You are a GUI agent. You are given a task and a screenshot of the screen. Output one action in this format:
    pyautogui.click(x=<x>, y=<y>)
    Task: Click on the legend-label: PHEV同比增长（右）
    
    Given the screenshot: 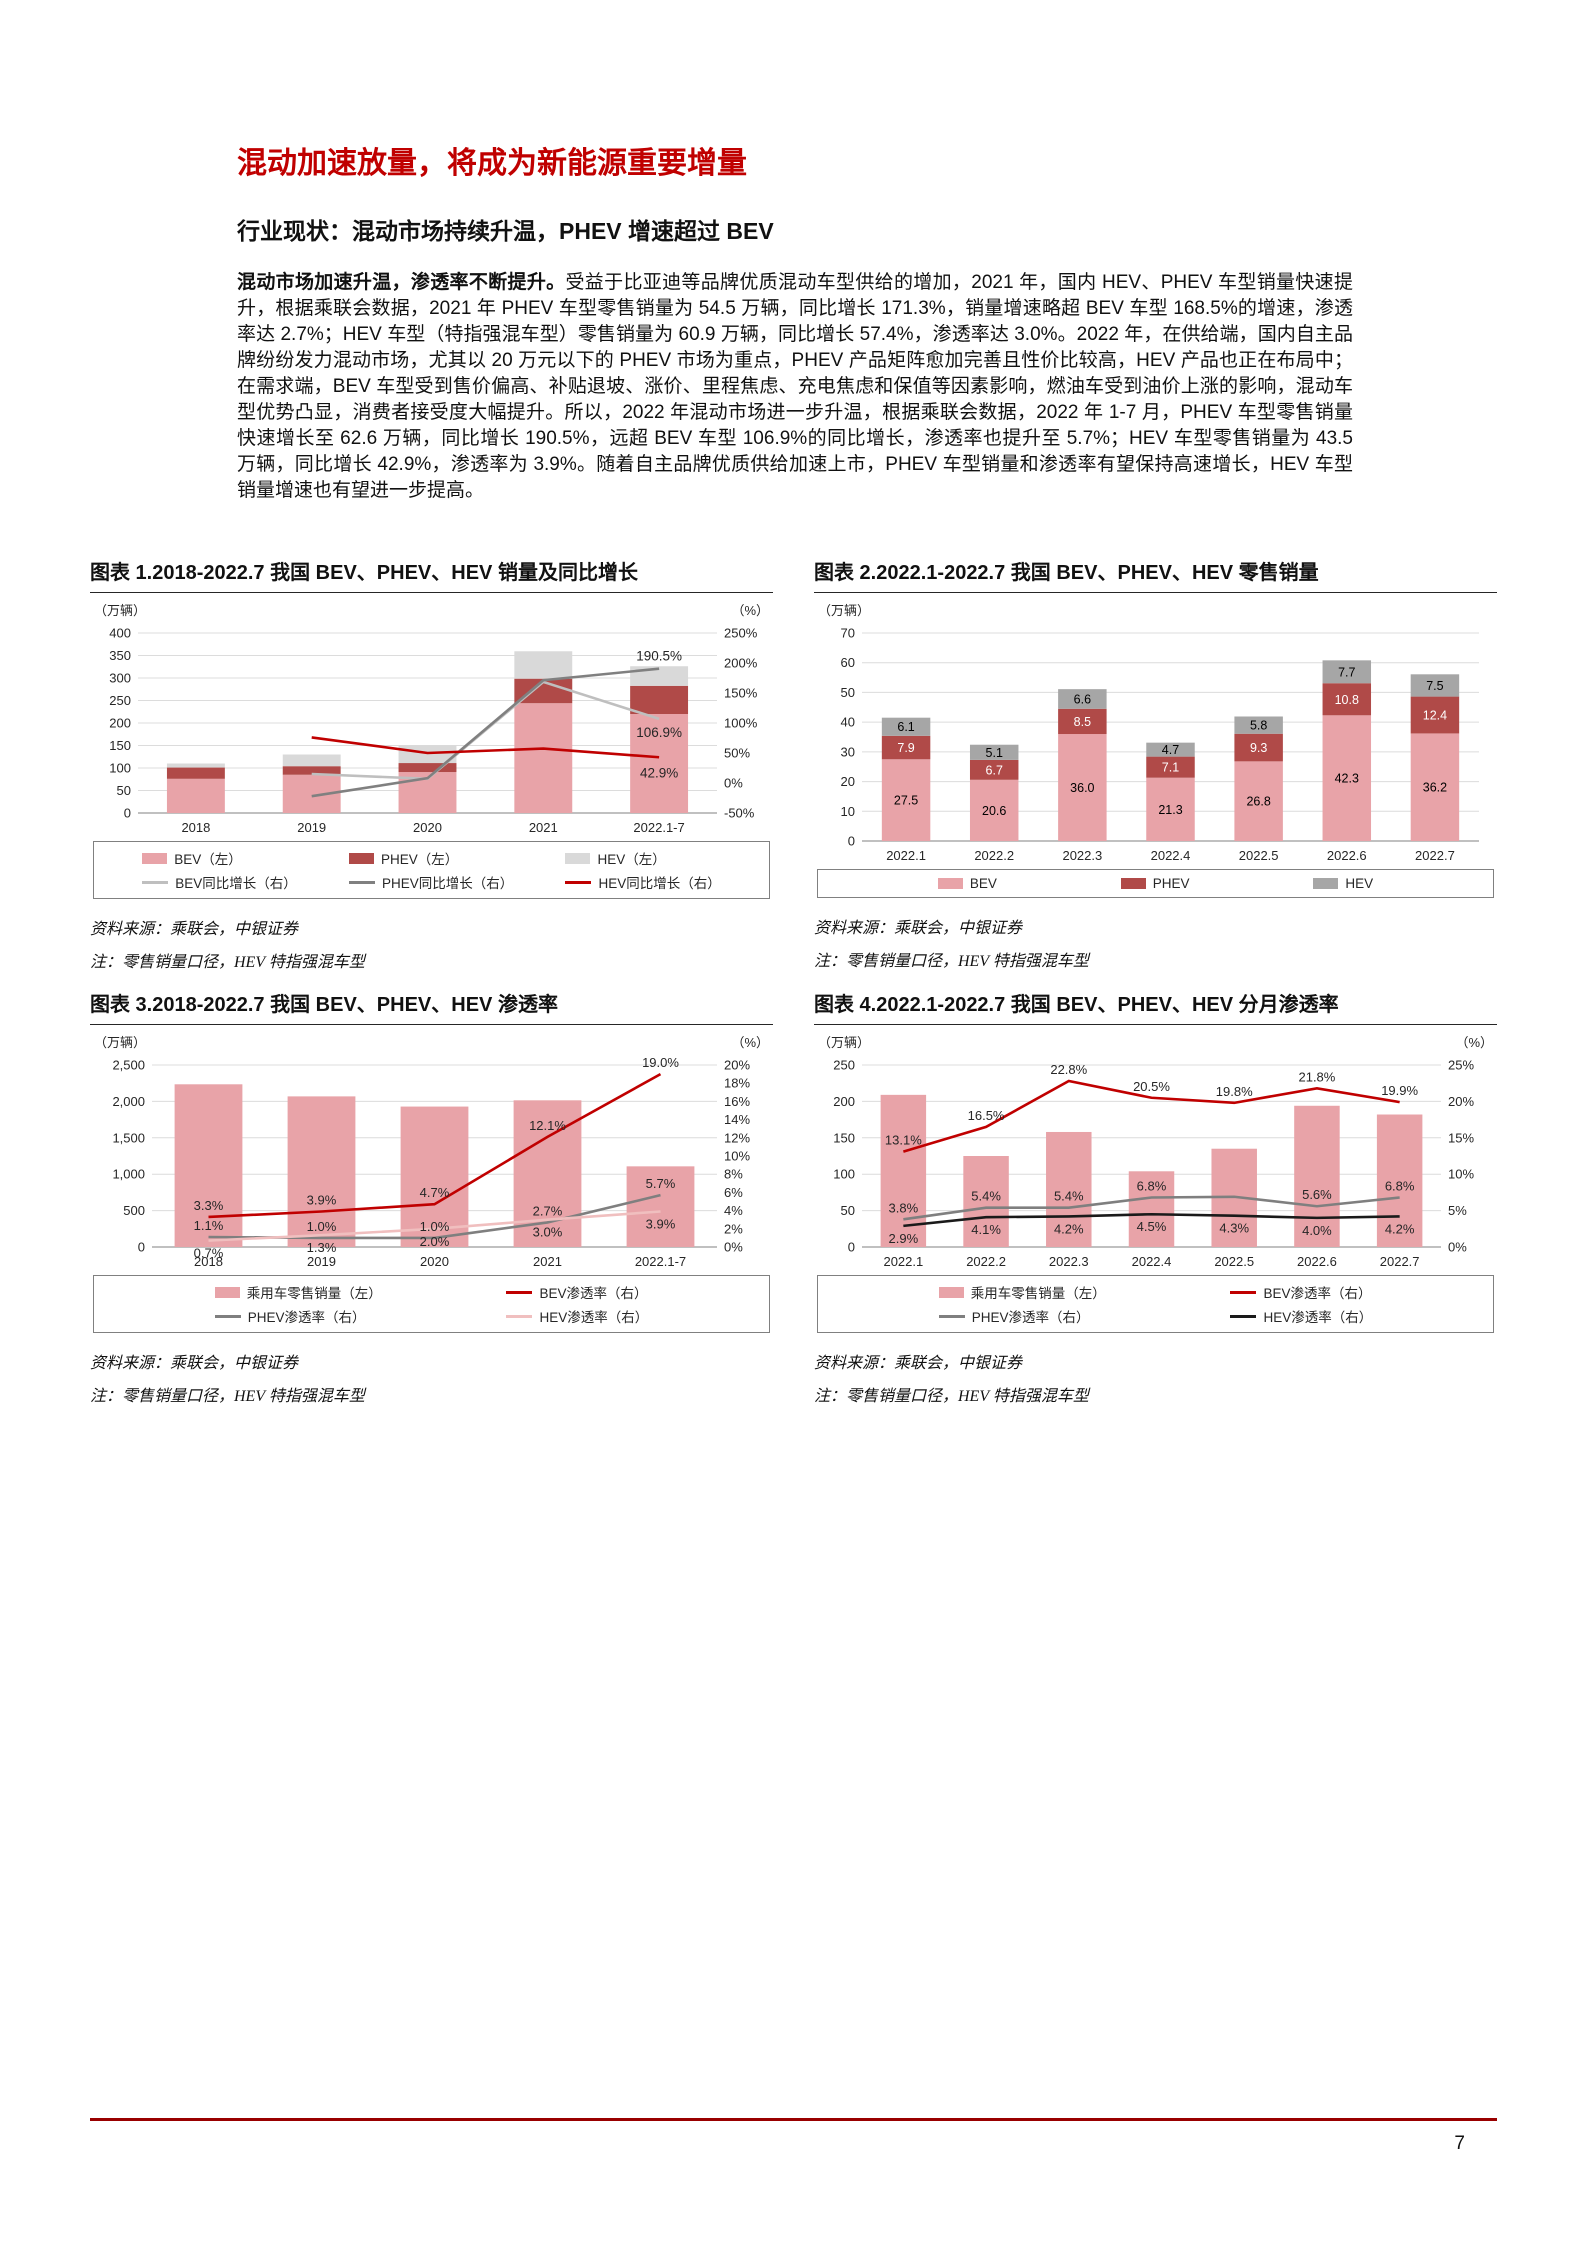 What is the action you would take?
    pyautogui.click(x=447, y=883)
    